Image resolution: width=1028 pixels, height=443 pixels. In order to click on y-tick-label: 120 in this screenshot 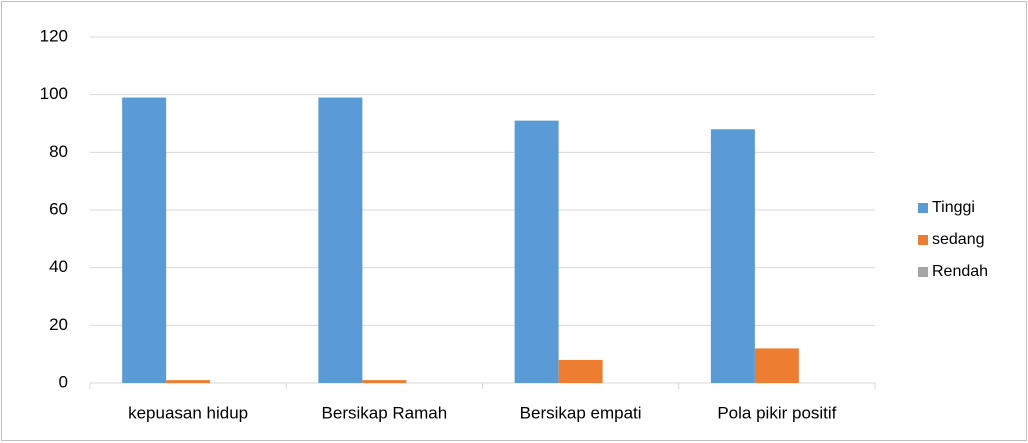, I will do `click(54, 35)`.